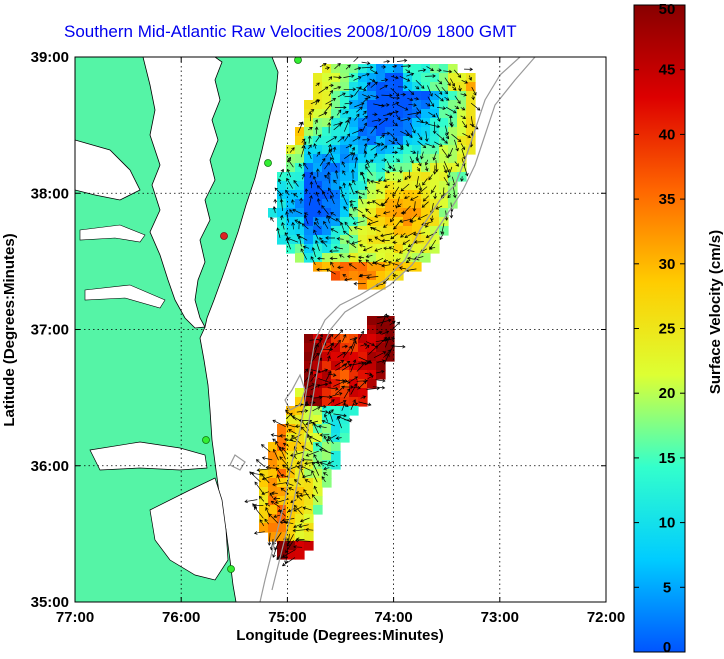 The image size is (724, 659). Describe the element at coordinates (75, 617) in the screenshot. I see `x-tick-label: 77:00` at that location.